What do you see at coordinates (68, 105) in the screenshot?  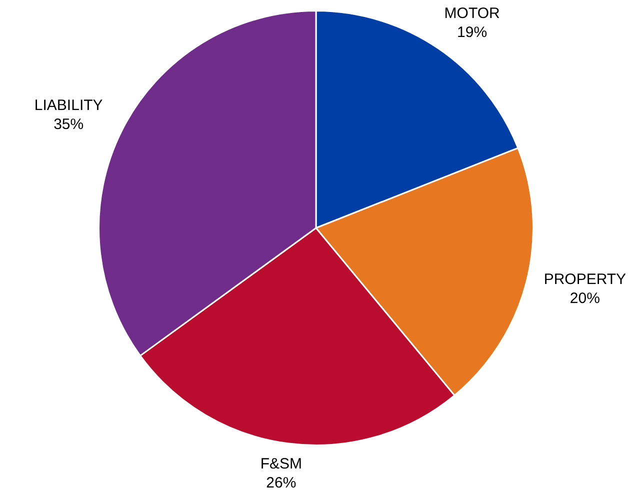 I see `slice-label: LIABILITY` at bounding box center [68, 105].